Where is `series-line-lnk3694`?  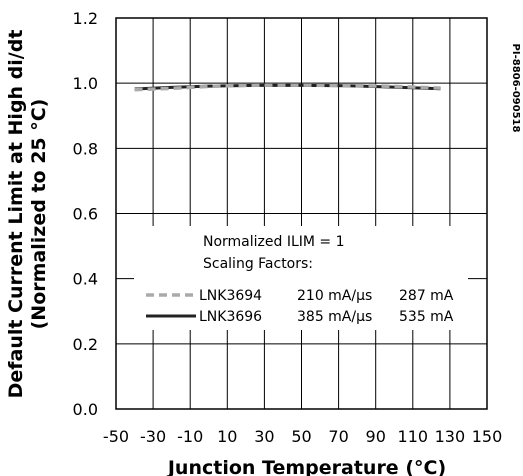 series-line-lnk3694 is located at coordinates (287, 87).